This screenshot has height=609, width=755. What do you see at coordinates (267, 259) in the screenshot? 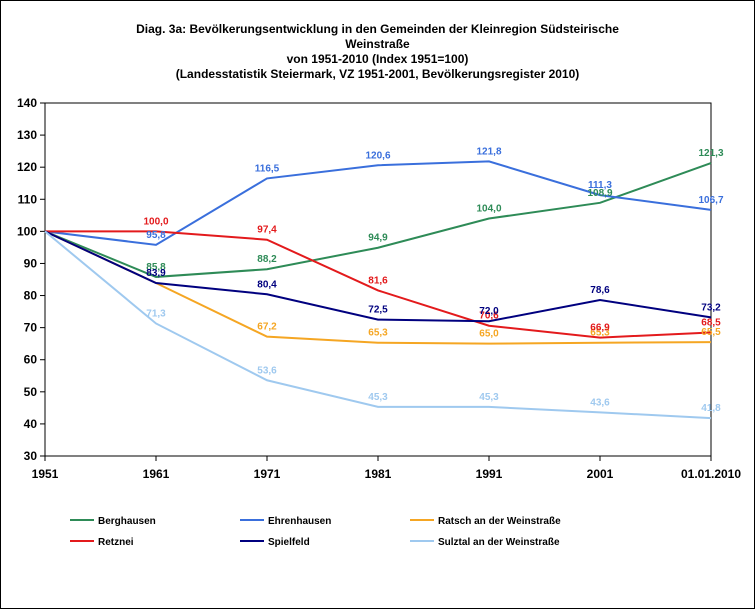
I see `data-label: 88,2` at bounding box center [267, 259].